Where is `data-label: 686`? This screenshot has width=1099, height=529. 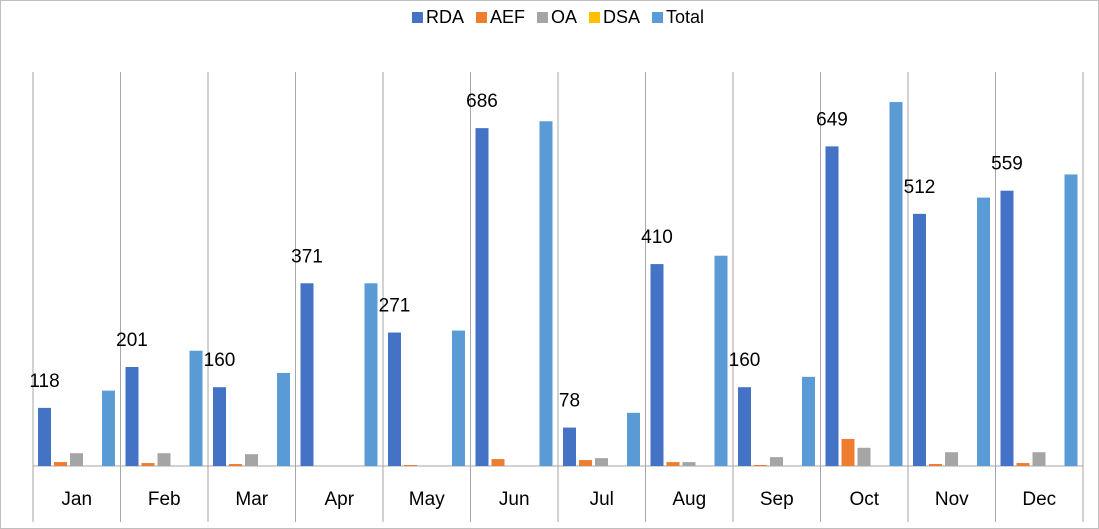
data-label: 686 is located at coordinates (482, 101).